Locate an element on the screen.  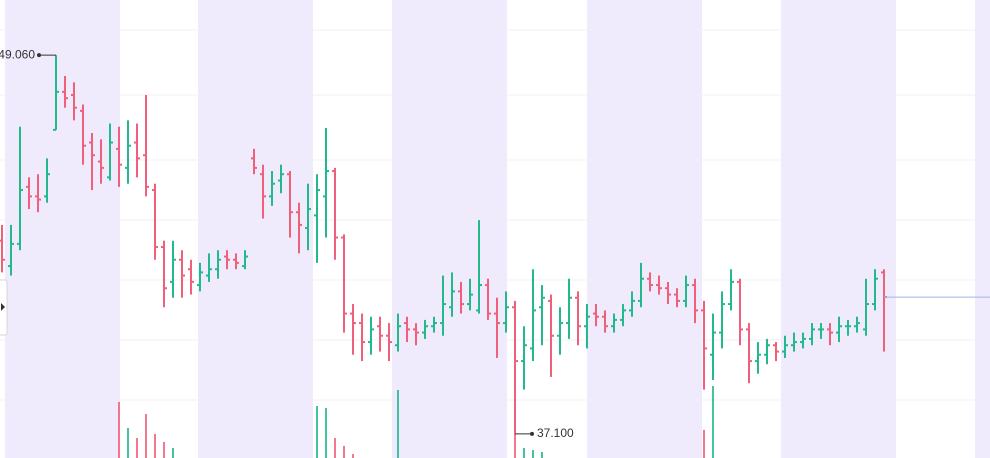
scroll-arrow is located at coordinates (3, 307).